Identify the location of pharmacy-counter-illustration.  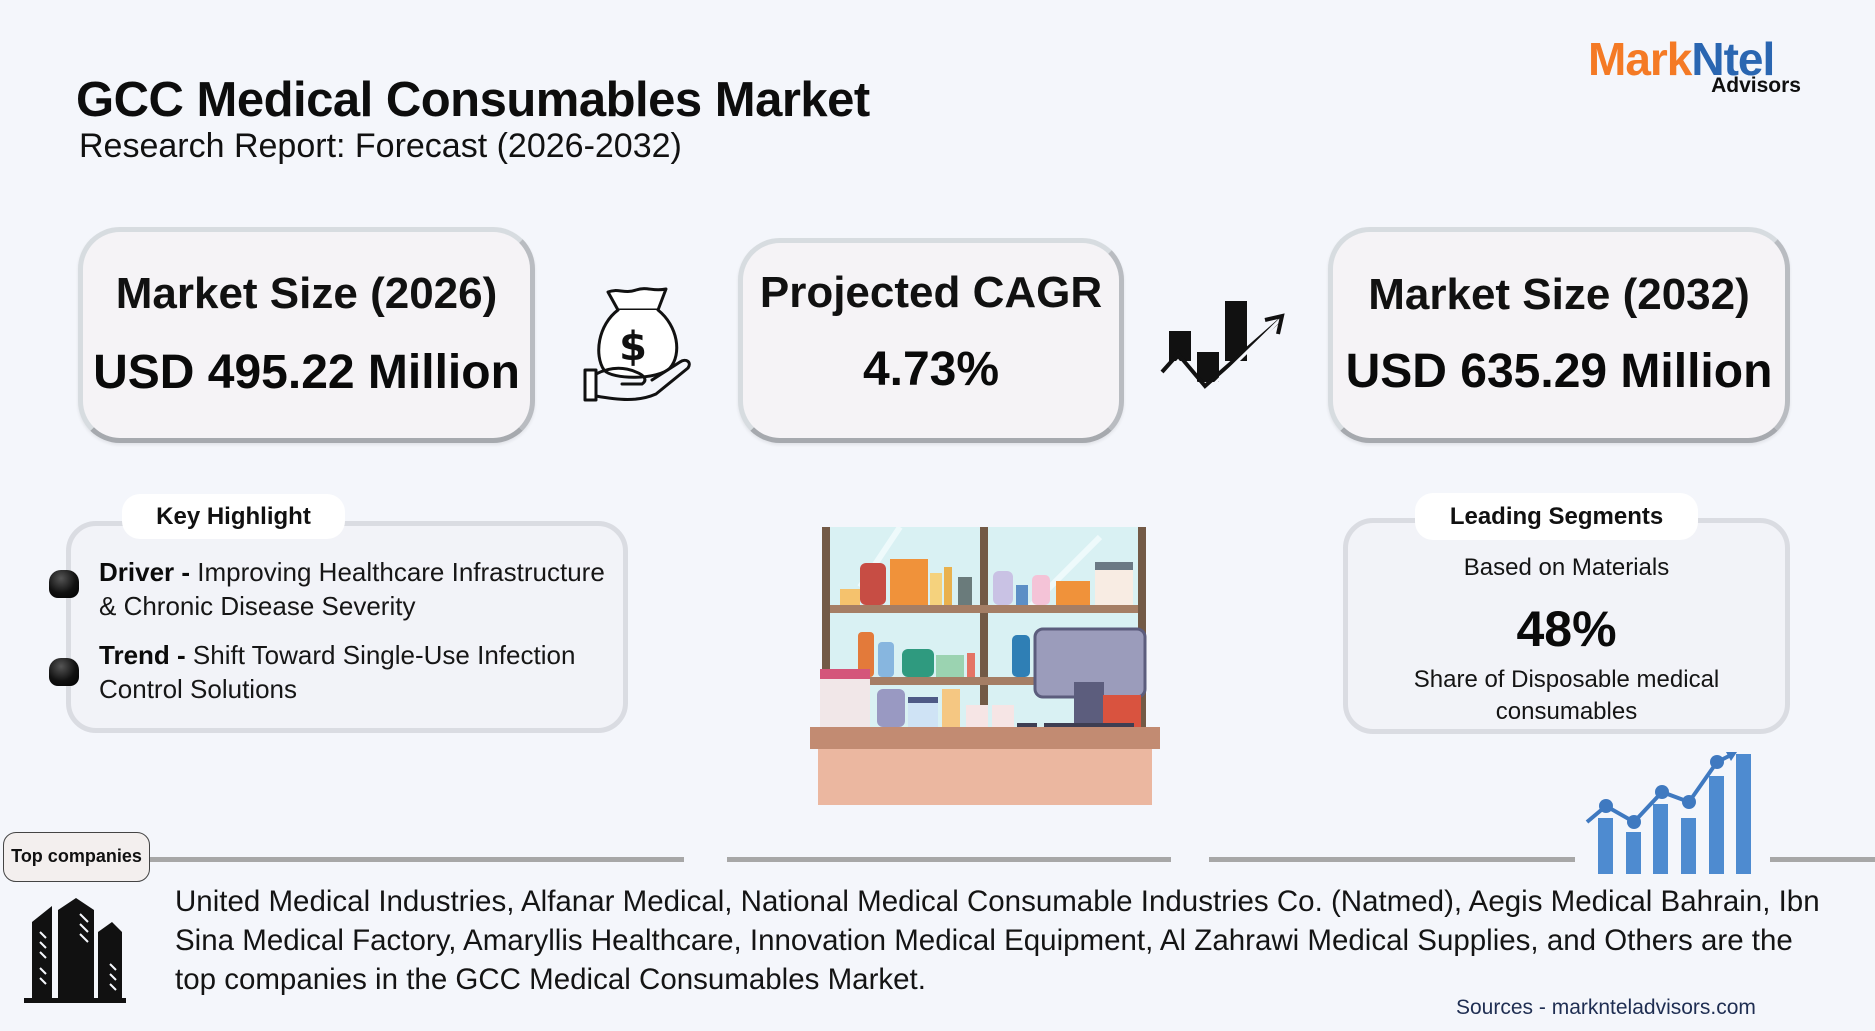
(984, 665).